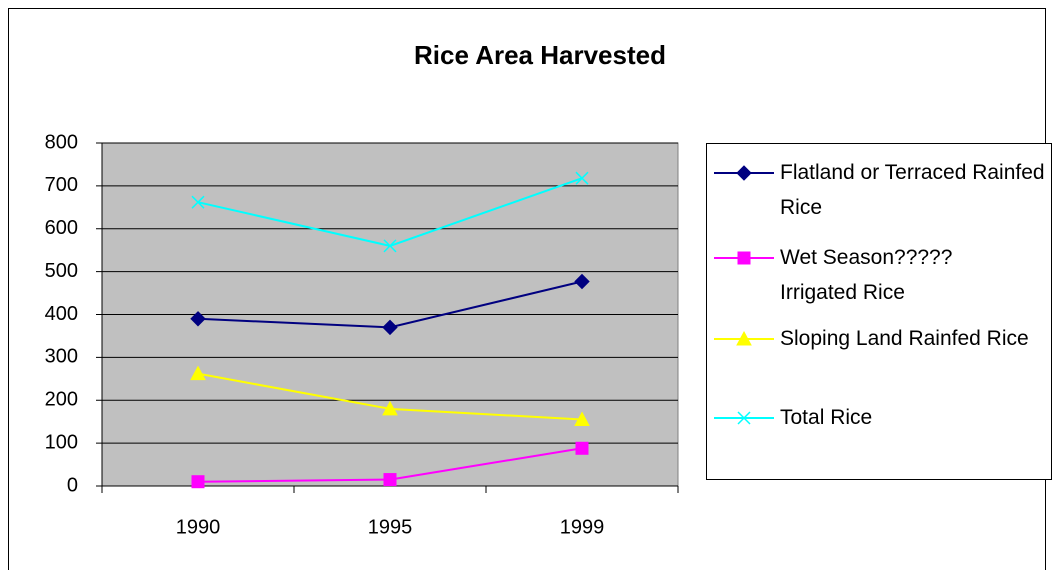  Describe the element at coordinates (61, 142) in the screenshot. I see `y-tick-label: 800` at that location.